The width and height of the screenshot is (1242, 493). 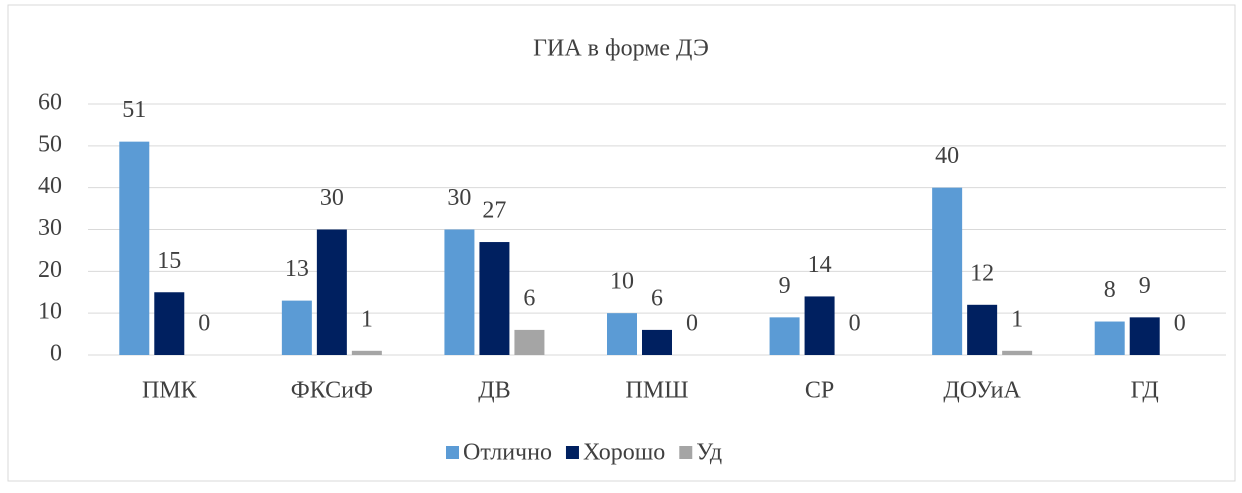 I want to click on y-tick-label: 0, so click(x=56, y=354).